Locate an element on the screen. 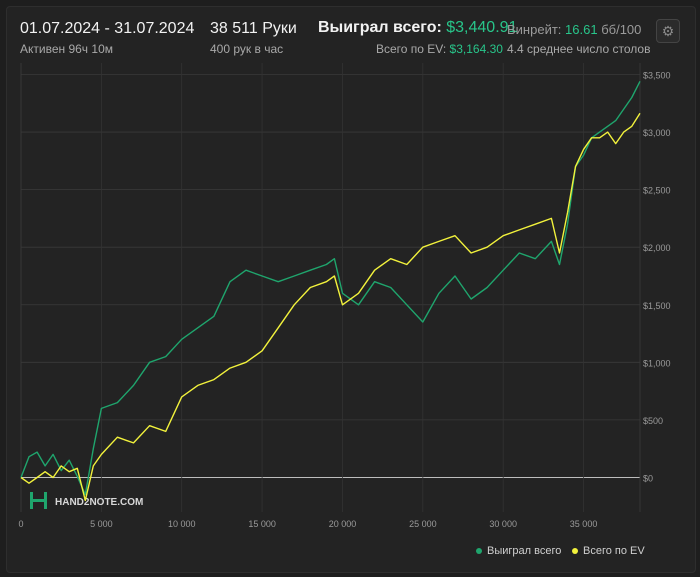  y-tick-label: $1,500 is located at coordinates (657, 306).